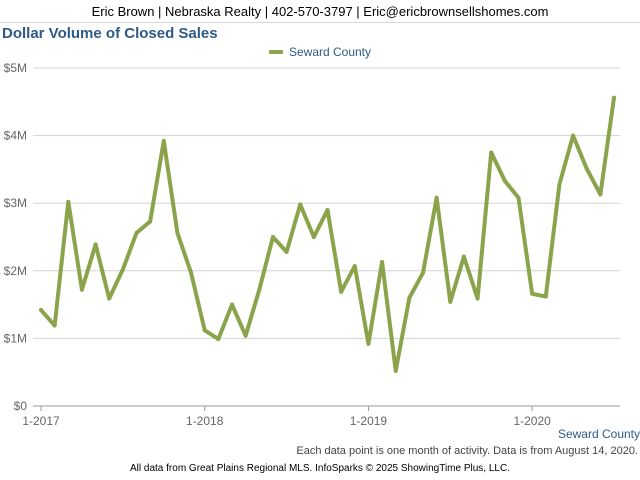 This screenshot has height=480, width=640. I want to click on x-tick-label: 1-2019, so click(369, 421).